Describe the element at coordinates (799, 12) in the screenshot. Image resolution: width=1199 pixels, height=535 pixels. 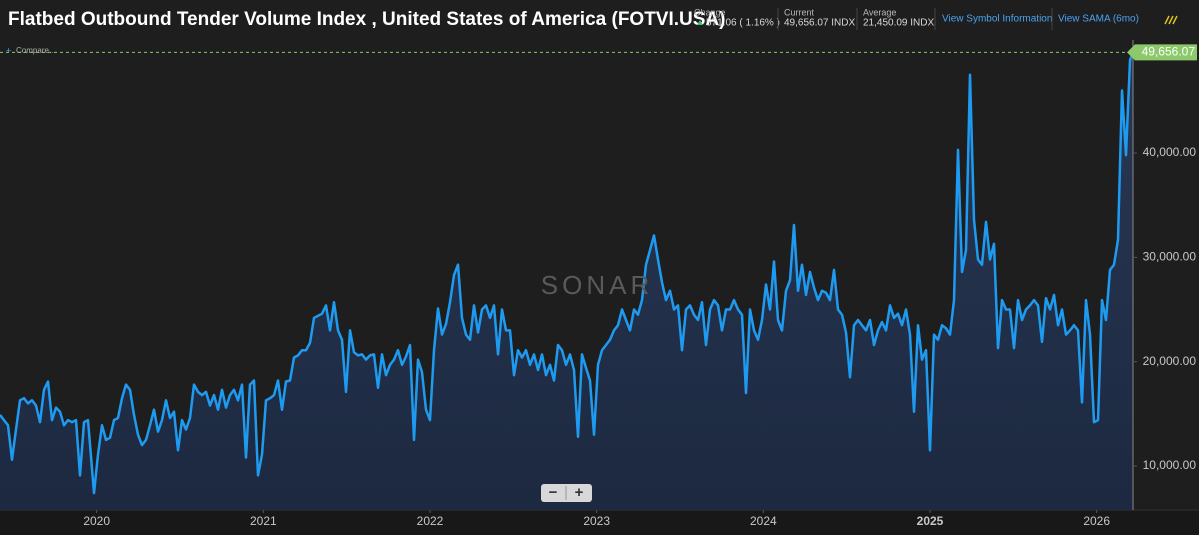
I see `current-label: Current` at that location.